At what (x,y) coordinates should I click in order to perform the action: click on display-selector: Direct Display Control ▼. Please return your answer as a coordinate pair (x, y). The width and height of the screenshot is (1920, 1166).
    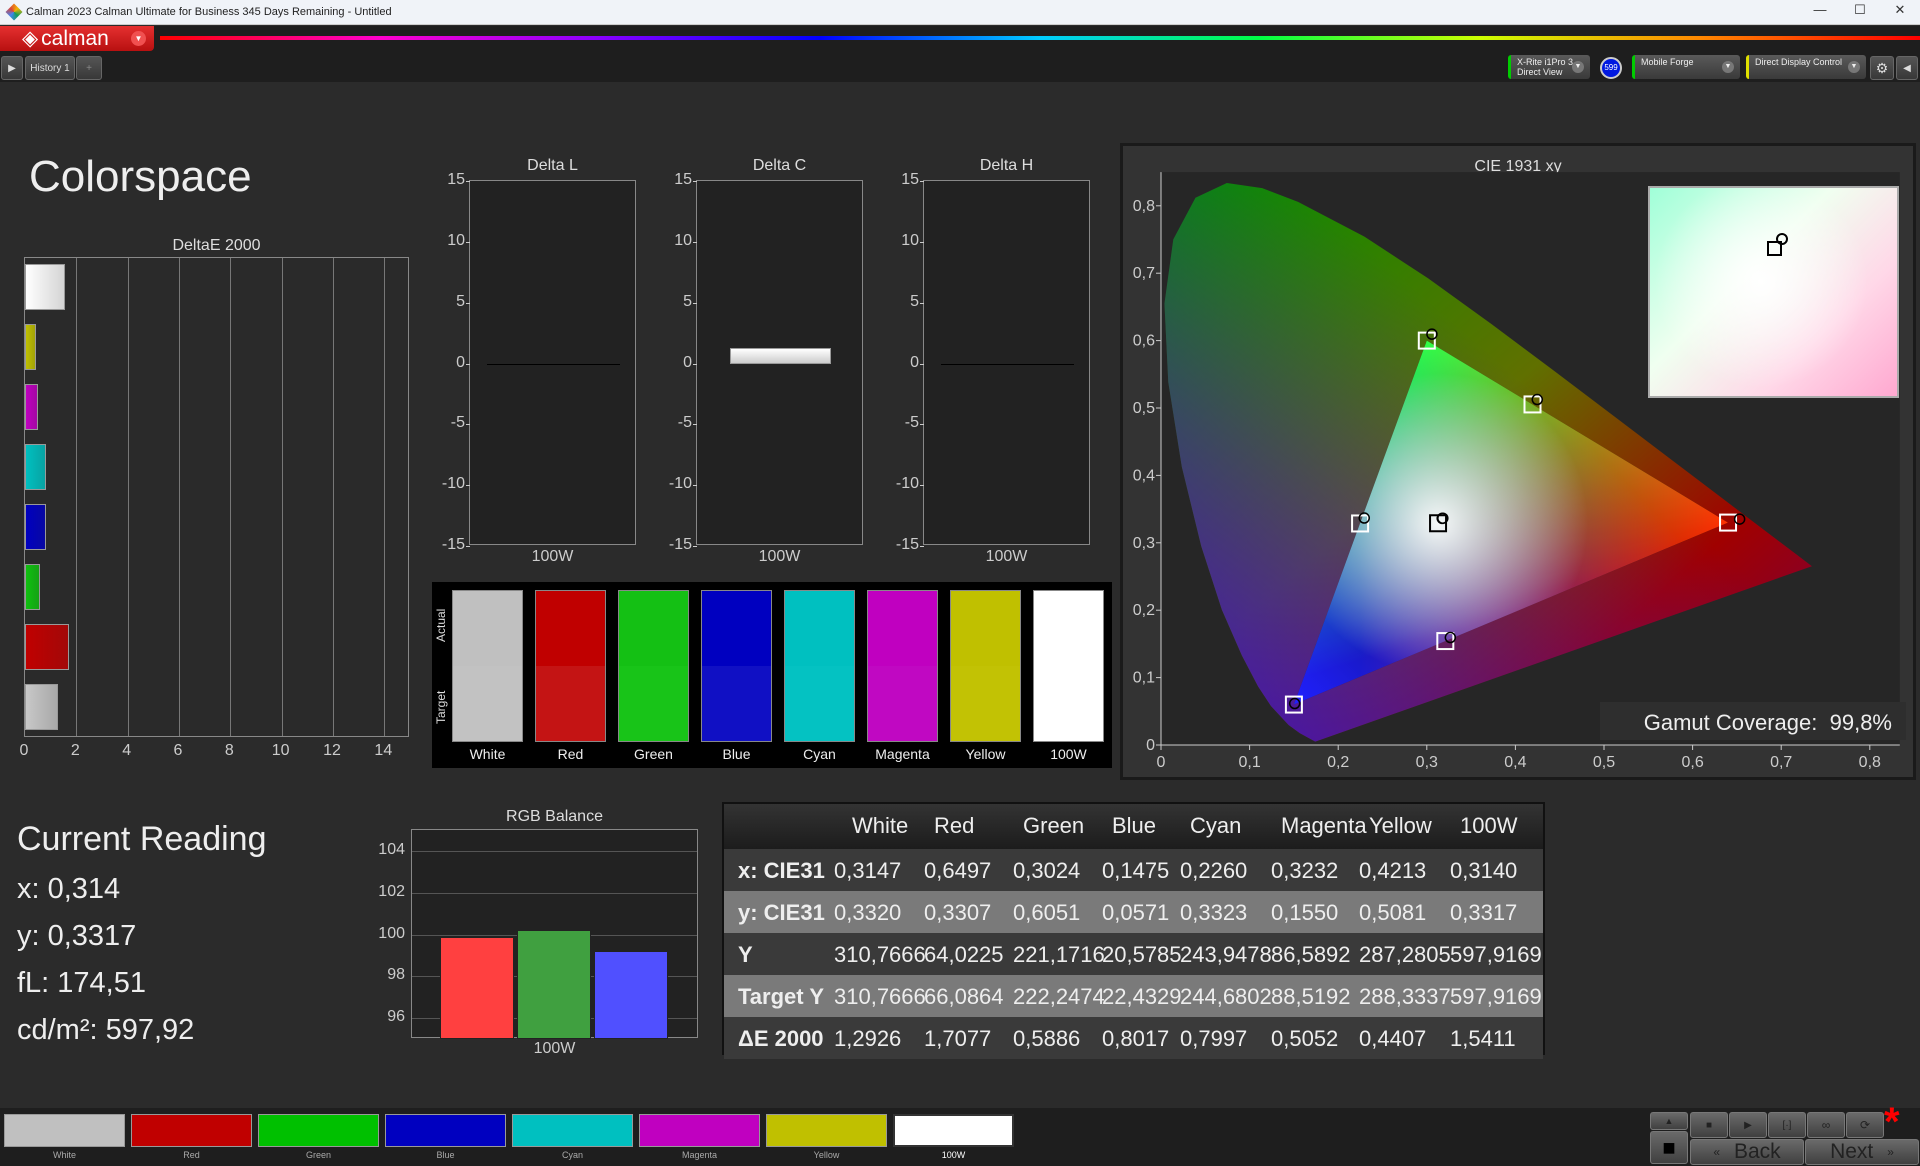
    Looking at the image, I should click on (1806, 67).